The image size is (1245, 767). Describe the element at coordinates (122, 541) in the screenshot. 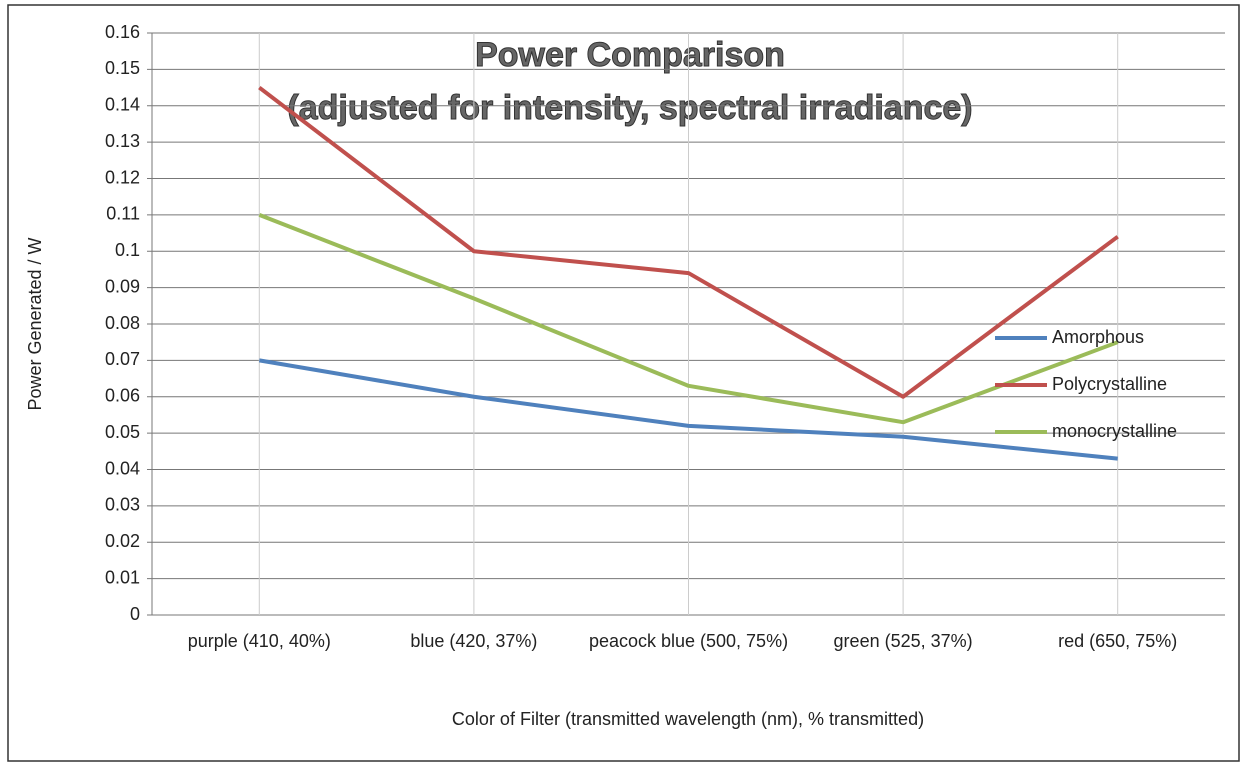

I see `y-tick-label: 0.02` at that location.